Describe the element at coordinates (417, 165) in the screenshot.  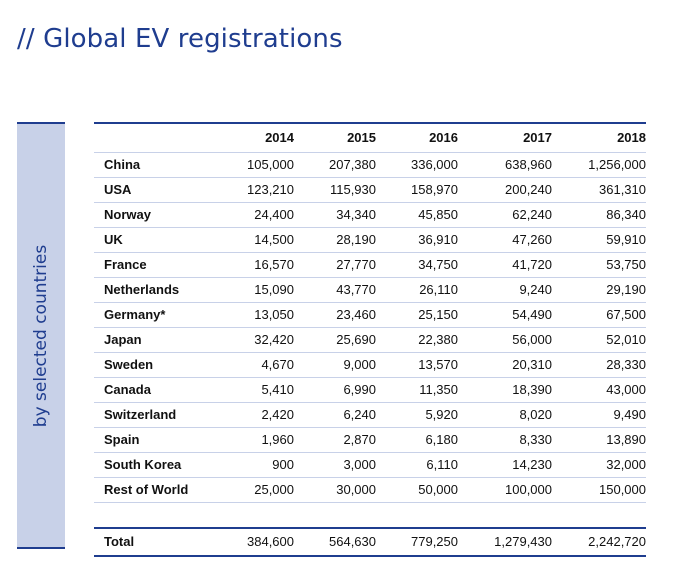
I see `registration-count: 336,000` at that location.